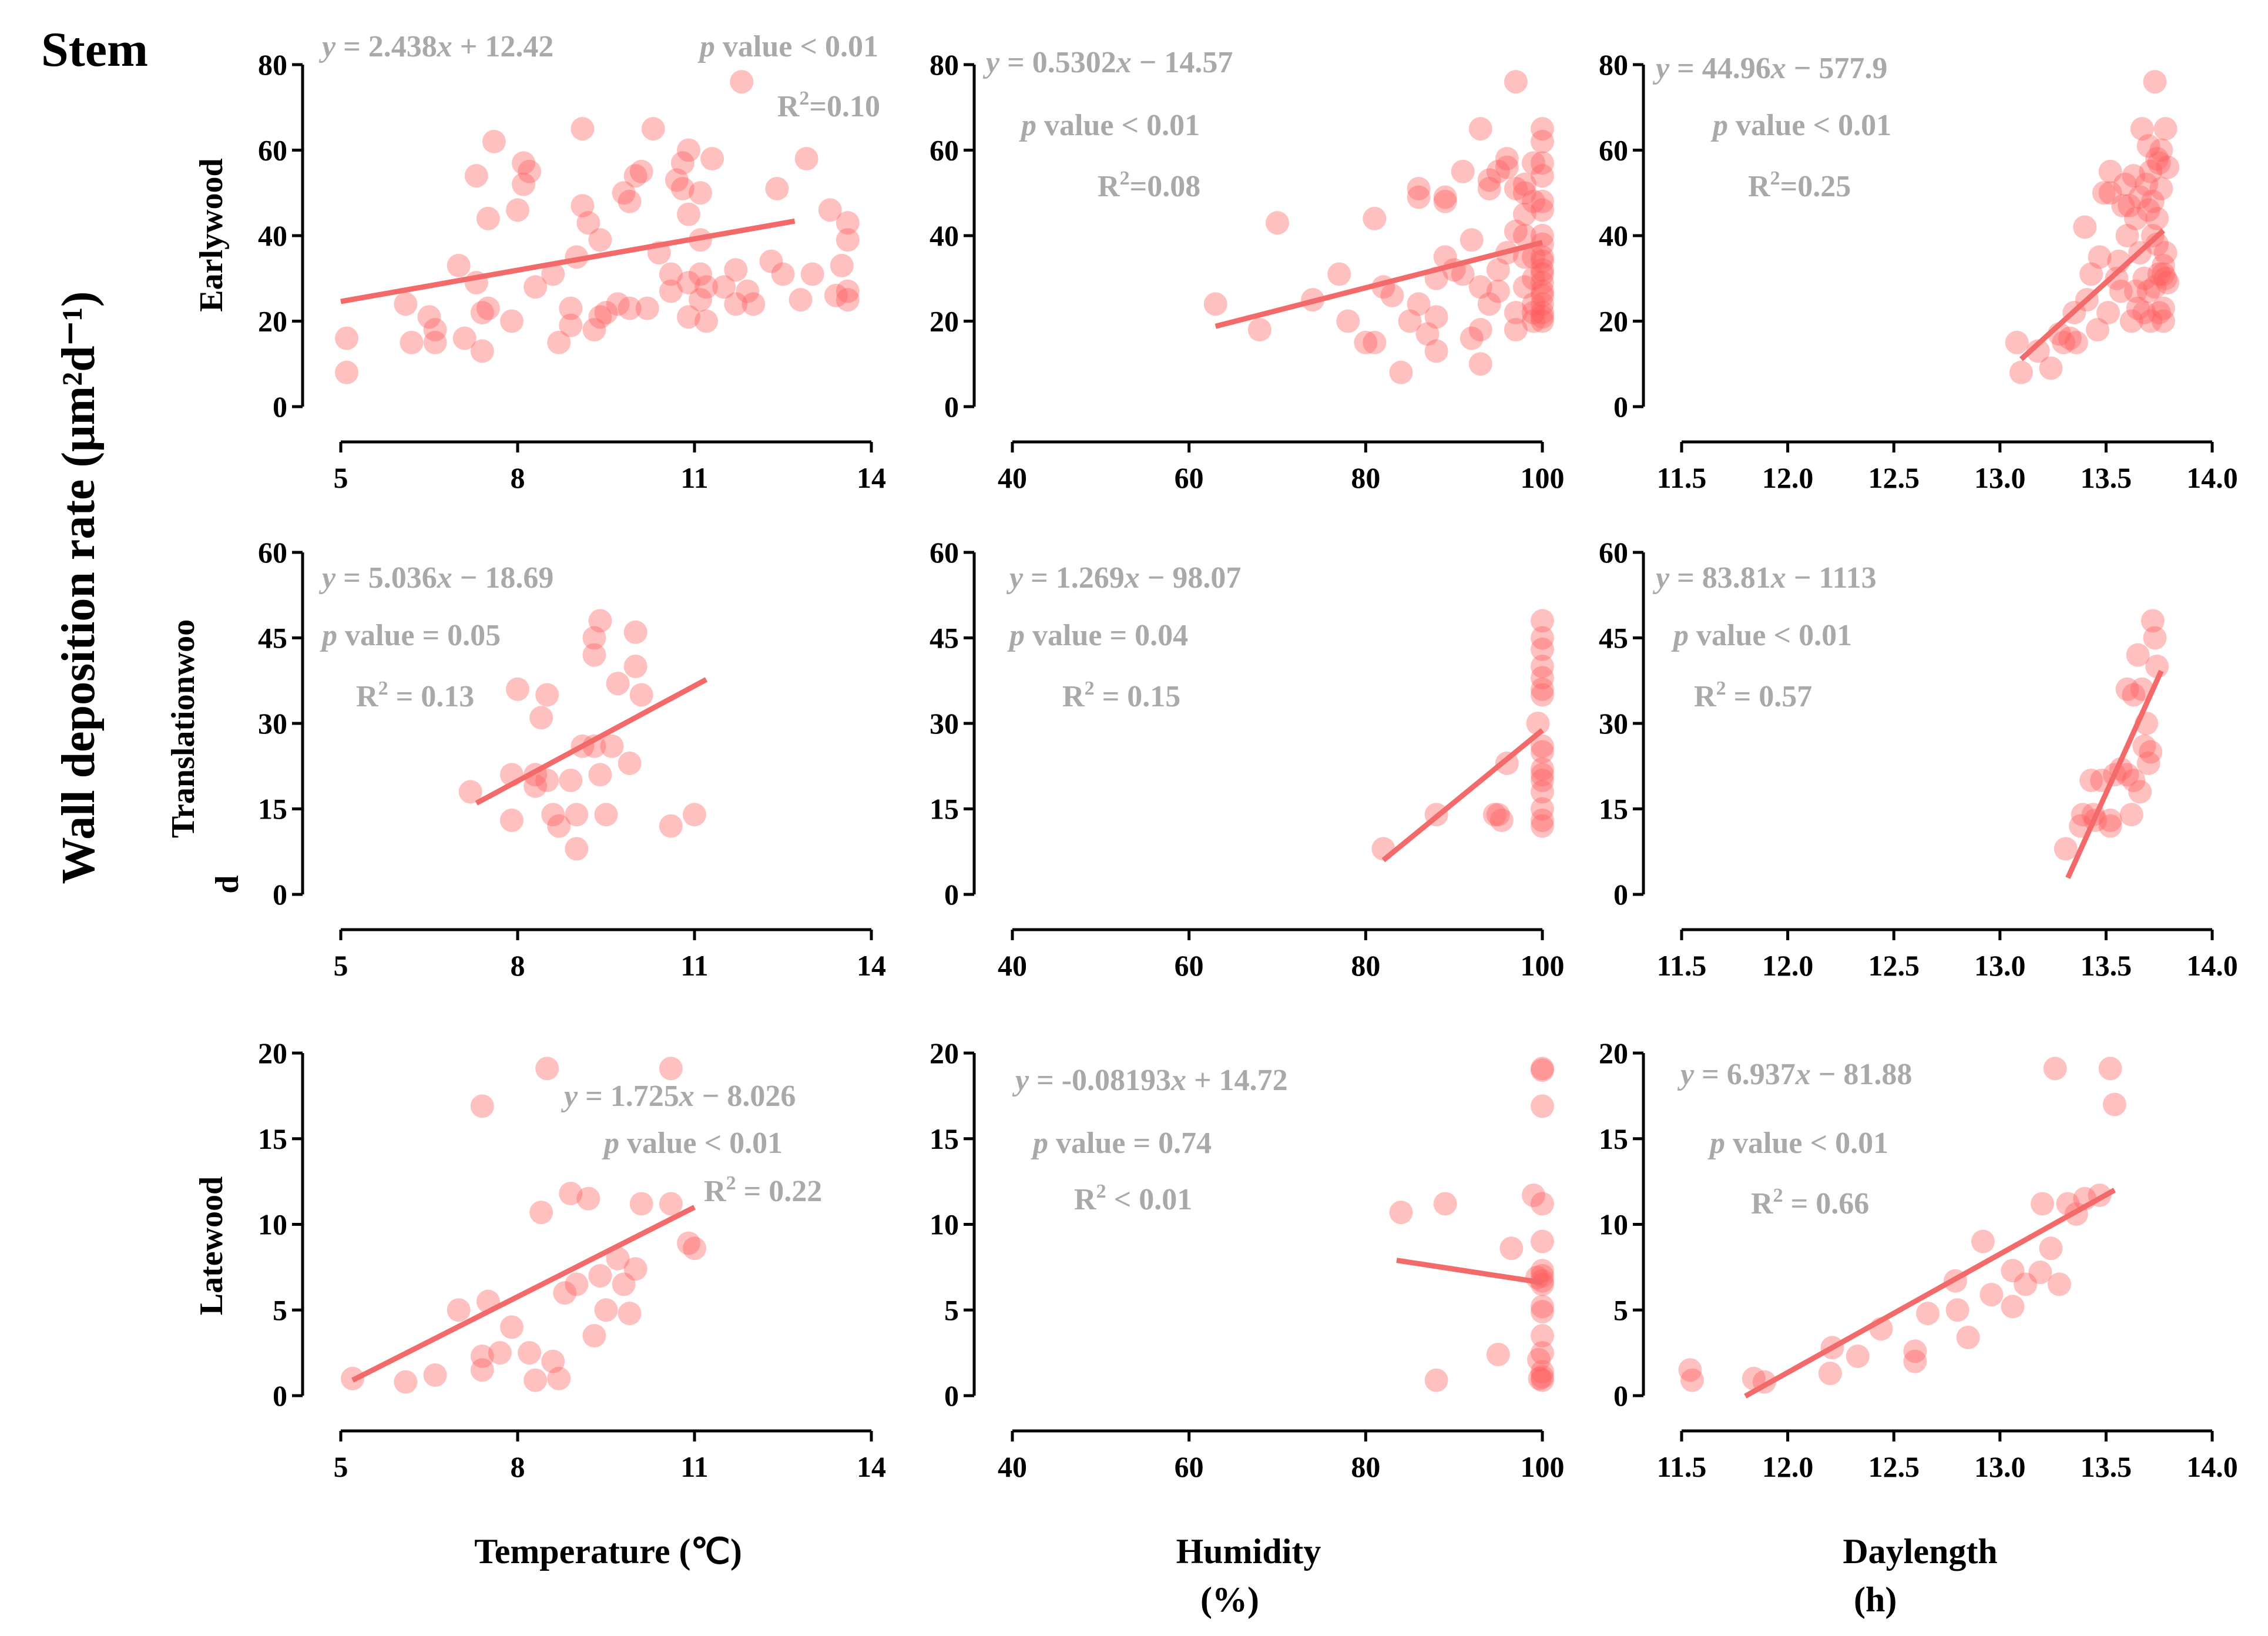 Image resolution: width=2268 pixels, height=1636 pixels. What do you see at coordinates (94, 49) in the screenshot?
I see `stem-label: Stem` at bounding box center [94, 49].